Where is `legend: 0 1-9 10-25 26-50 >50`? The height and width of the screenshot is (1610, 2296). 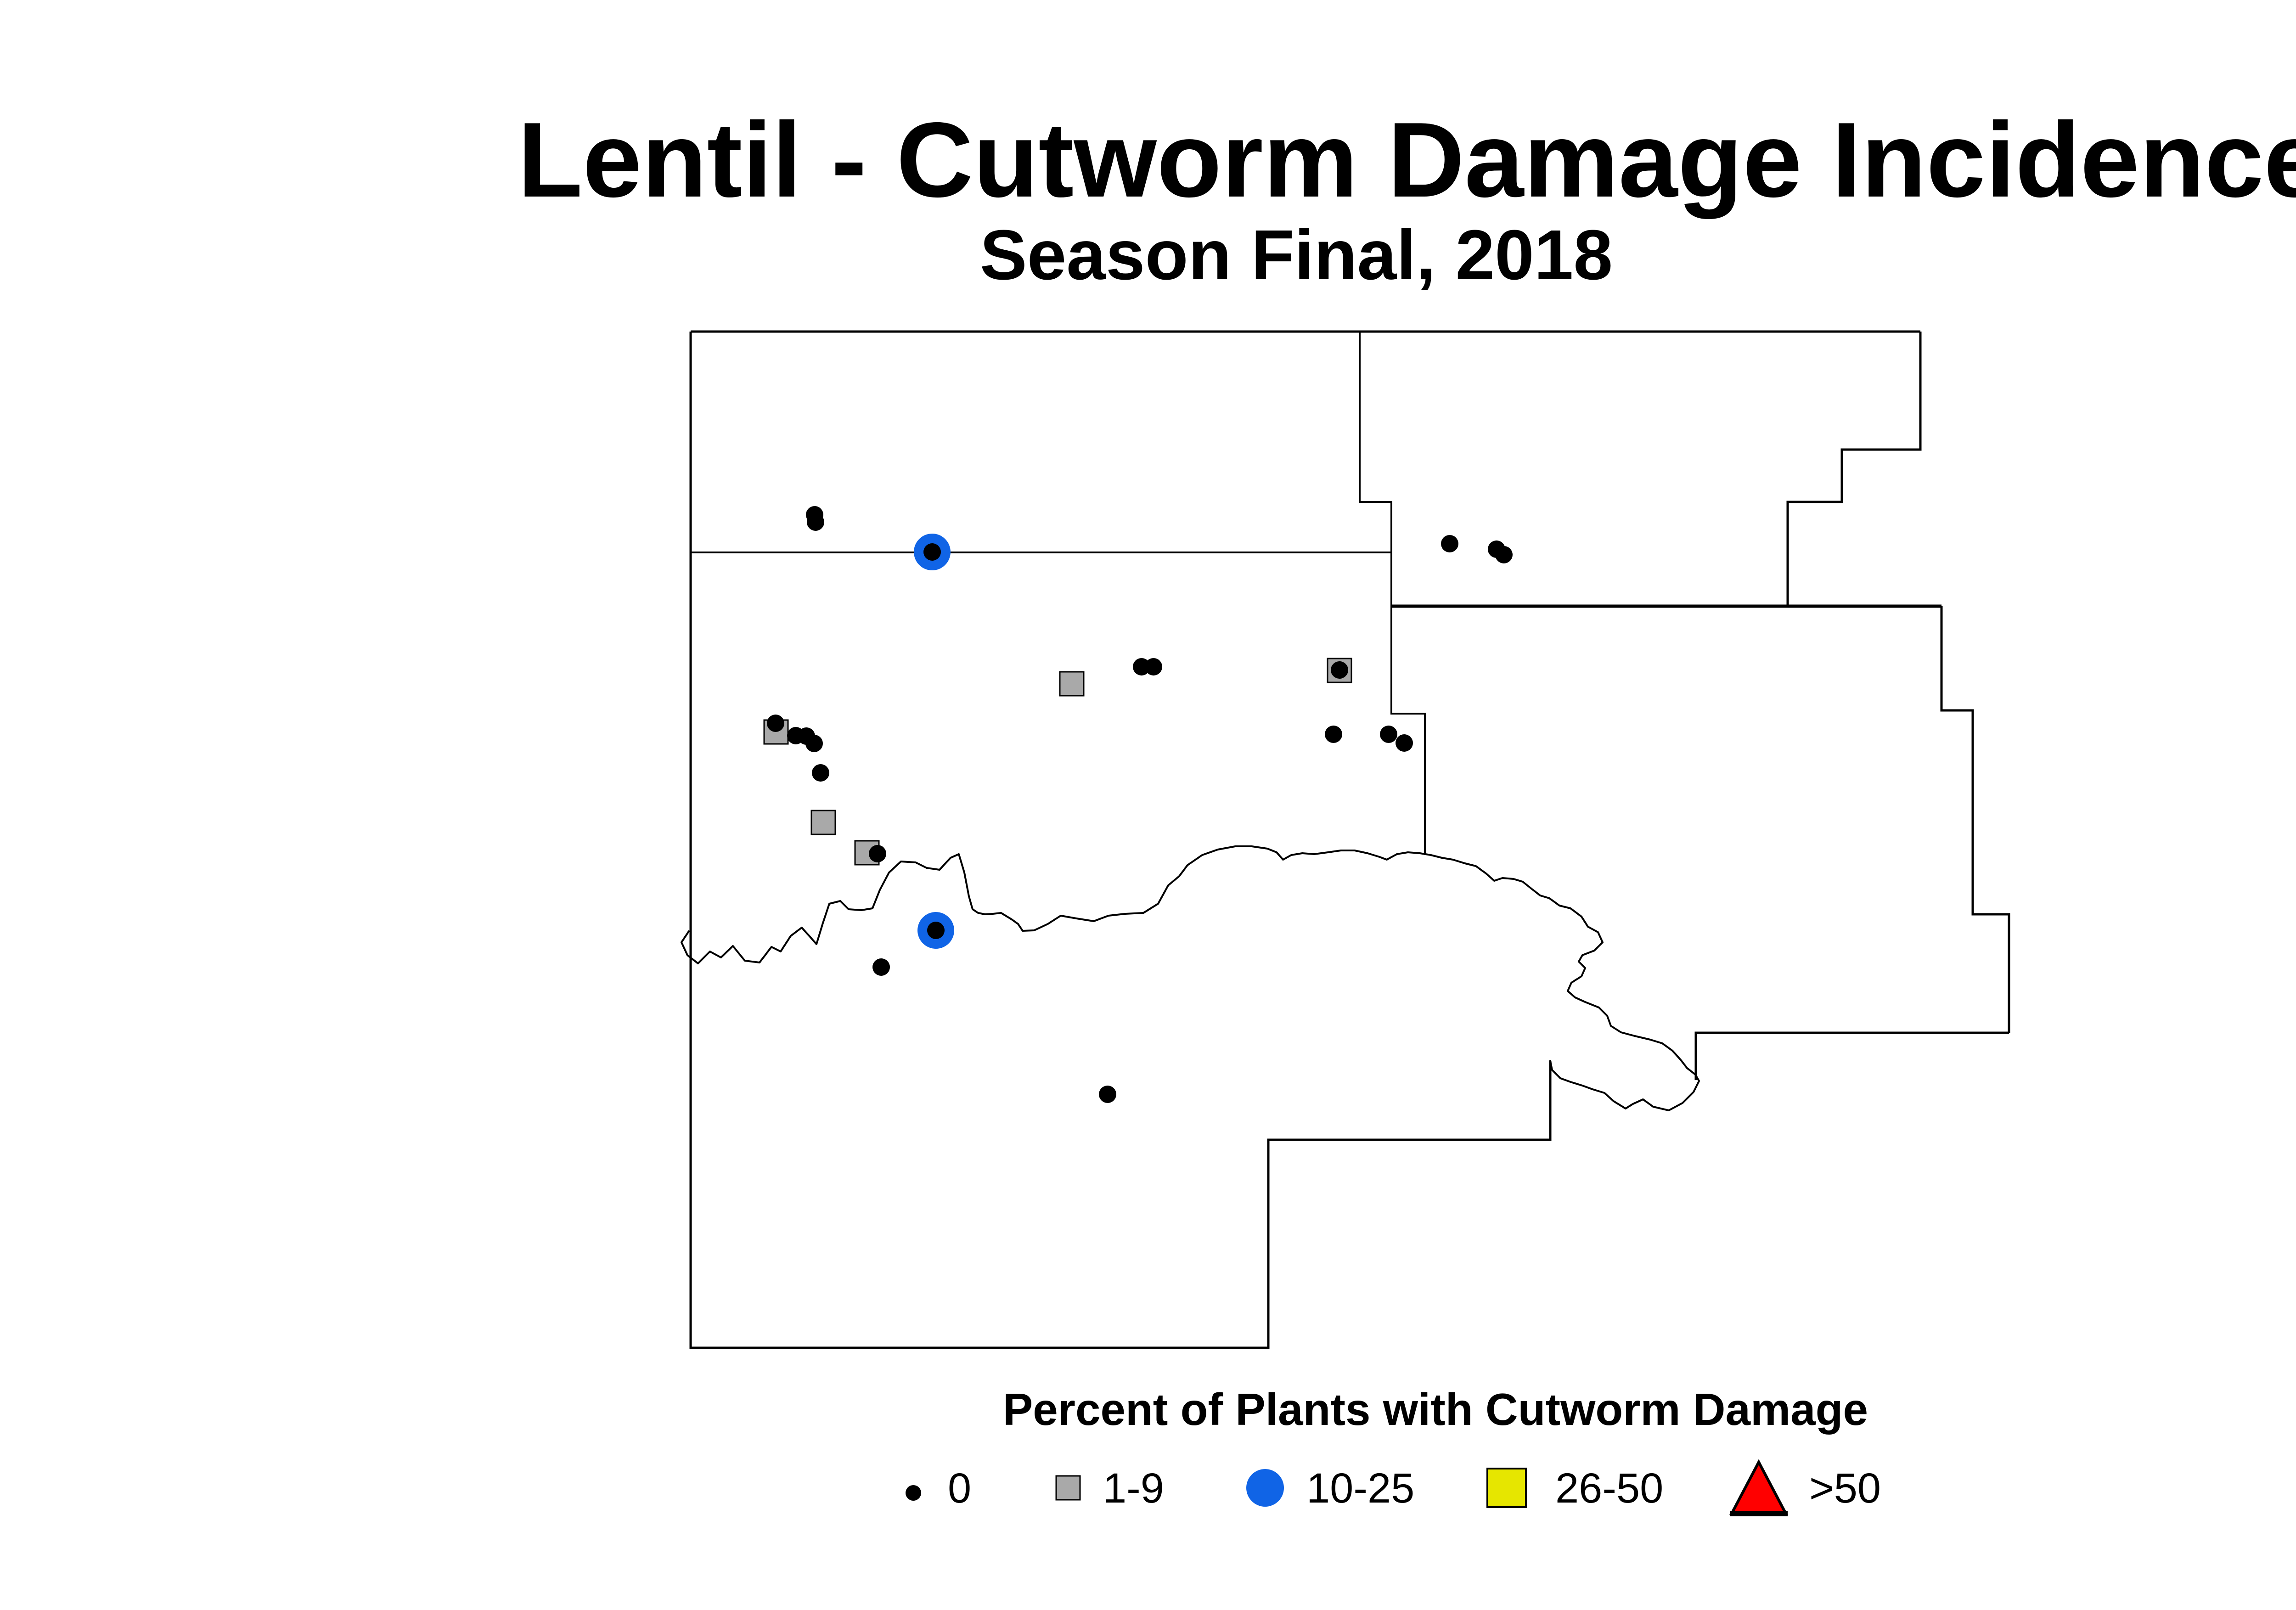 legend: 0 1-9 10-25 26-50 >50 is located at coordinates (1393, 1488).